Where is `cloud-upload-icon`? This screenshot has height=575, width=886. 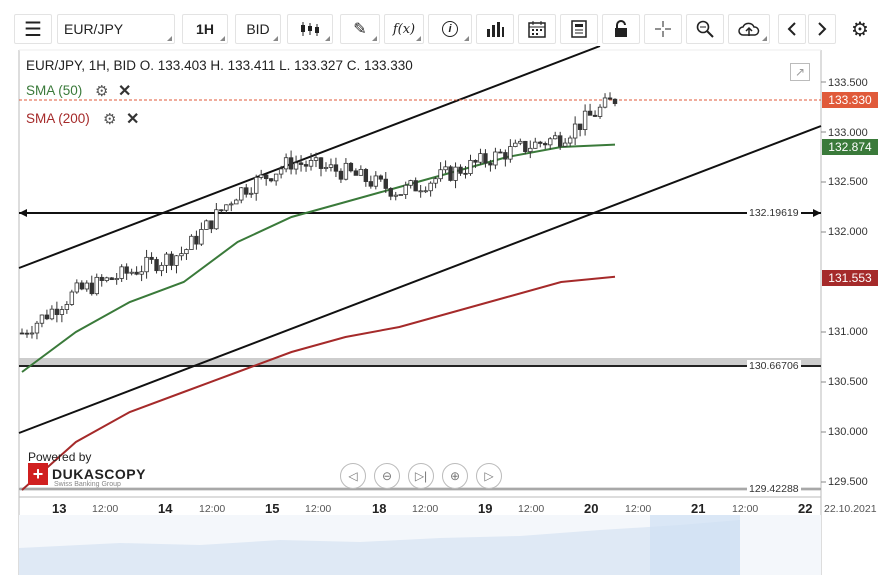 cloud-upload-icon is located at coordinates (749, 29).